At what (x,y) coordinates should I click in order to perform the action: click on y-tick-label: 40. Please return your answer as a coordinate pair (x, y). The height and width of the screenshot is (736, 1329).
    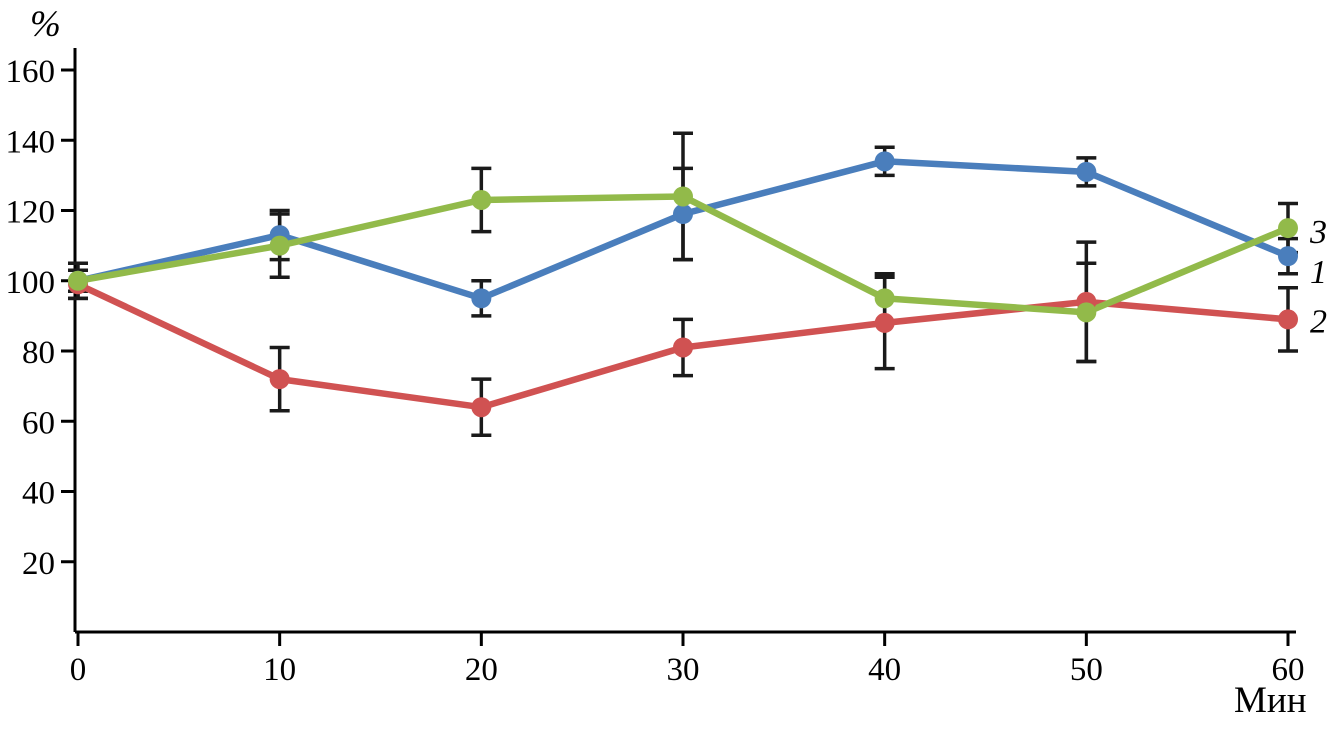
    Looking at the image, I should click on (38, 494).